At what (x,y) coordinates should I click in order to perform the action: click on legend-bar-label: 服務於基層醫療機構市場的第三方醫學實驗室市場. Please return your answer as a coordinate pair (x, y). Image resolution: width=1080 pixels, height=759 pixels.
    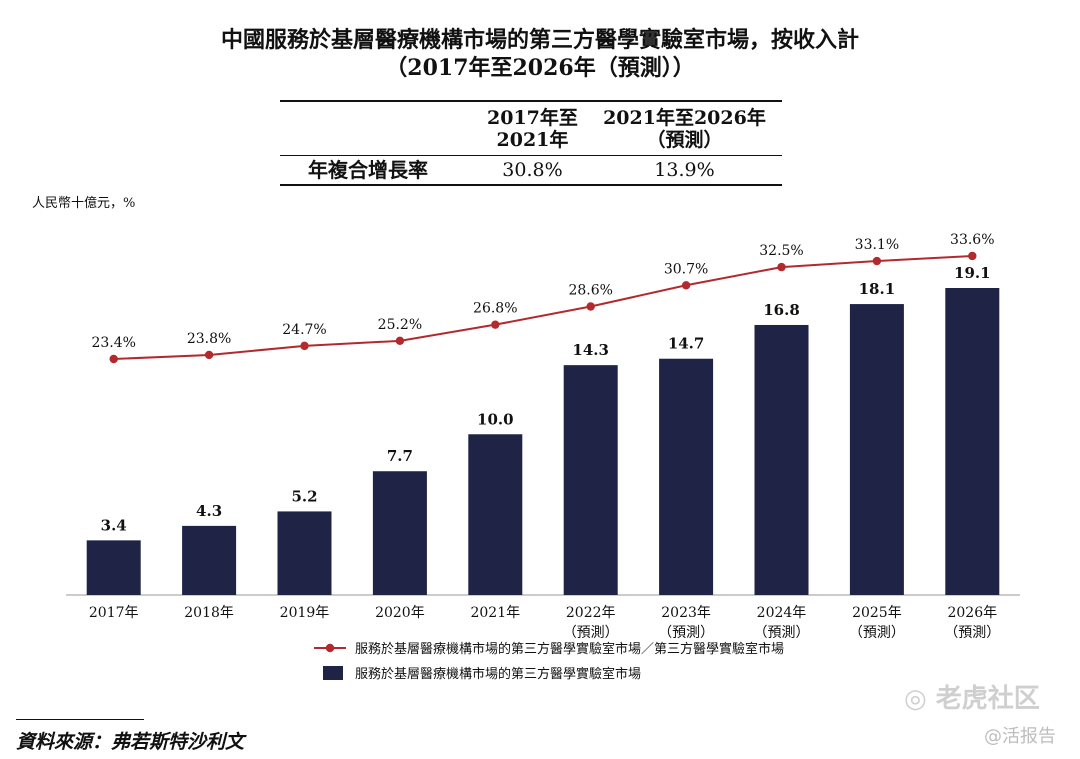
    Looking at the image, I should click on (498, 674).